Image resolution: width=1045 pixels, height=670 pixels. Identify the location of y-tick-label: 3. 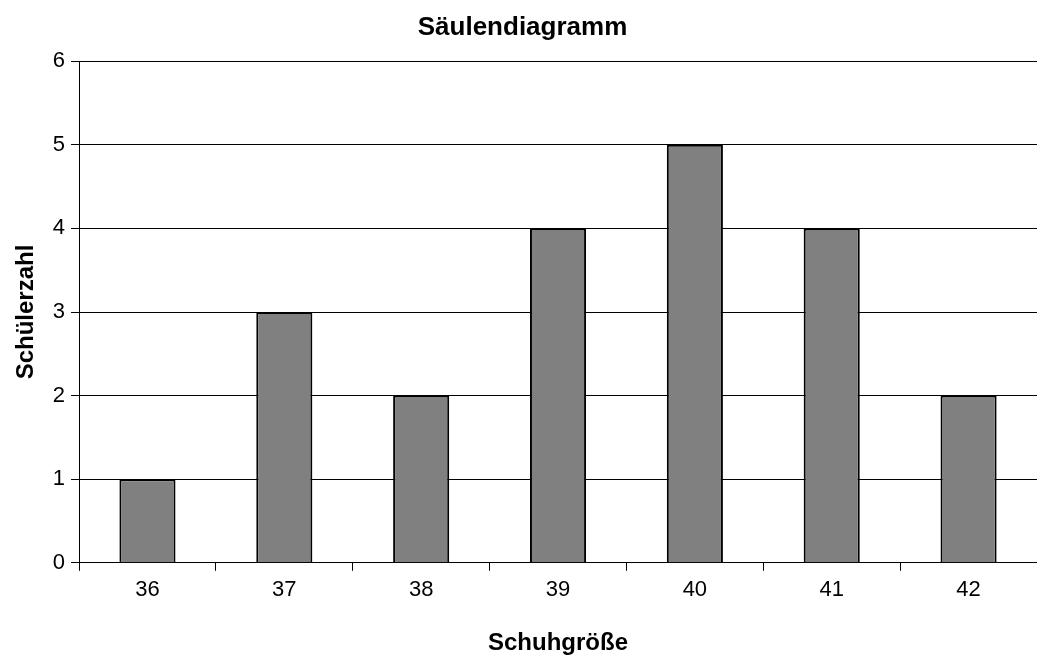
(59, 311).